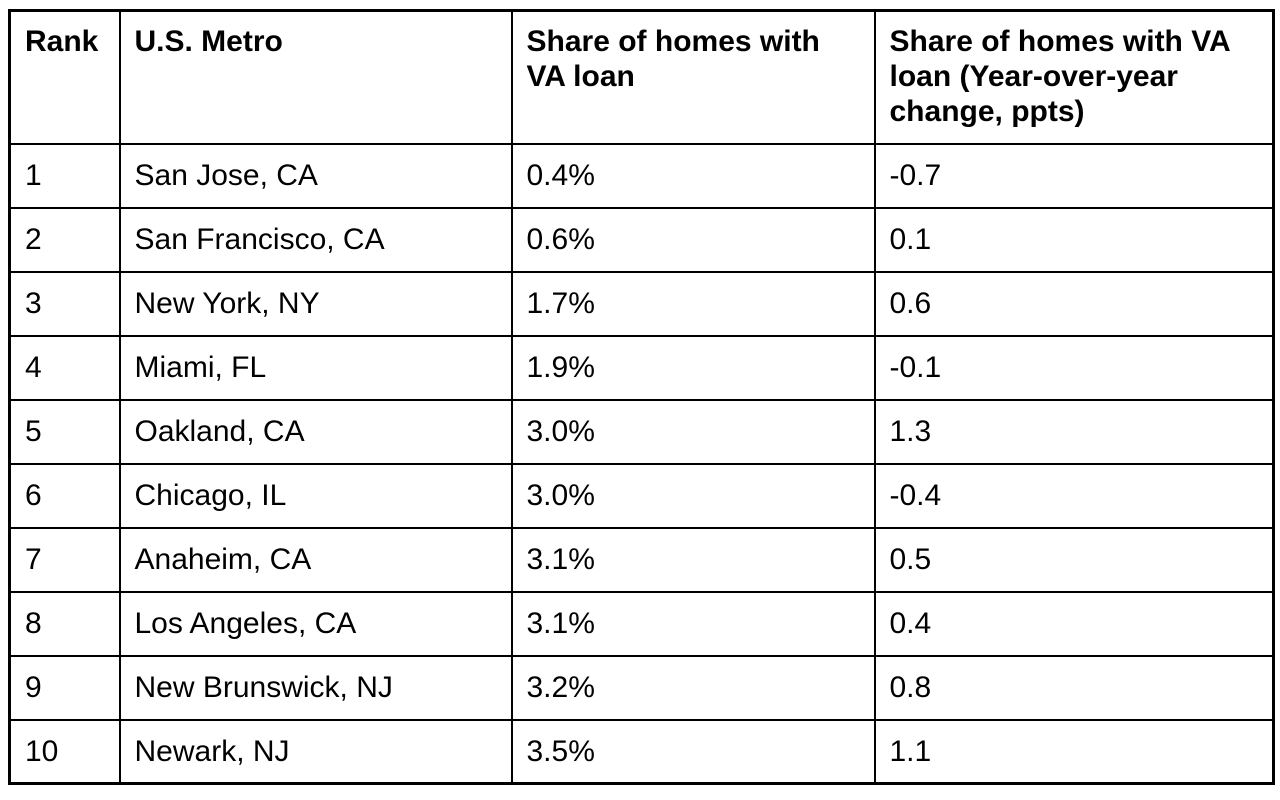  I want to click on metro-cell: New Brunswick, NJ, so click(315, 687).